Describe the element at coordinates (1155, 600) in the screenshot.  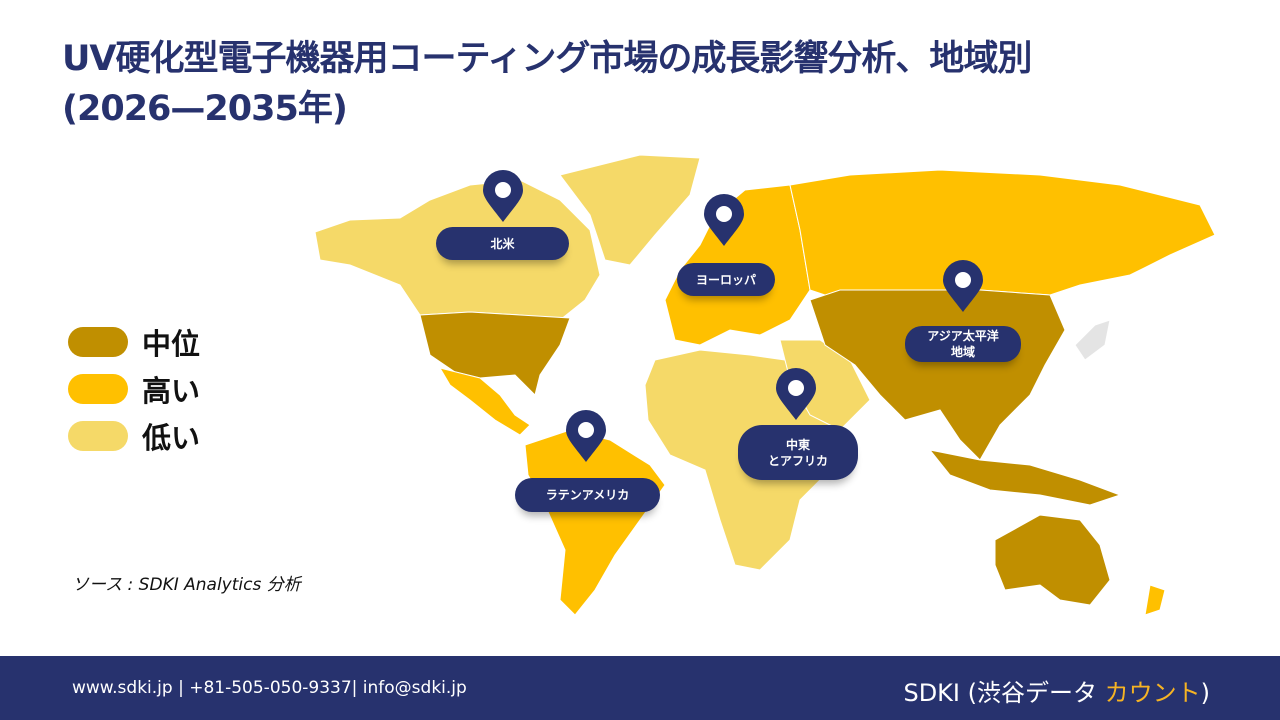
I see `region-new-zealand` at that location.